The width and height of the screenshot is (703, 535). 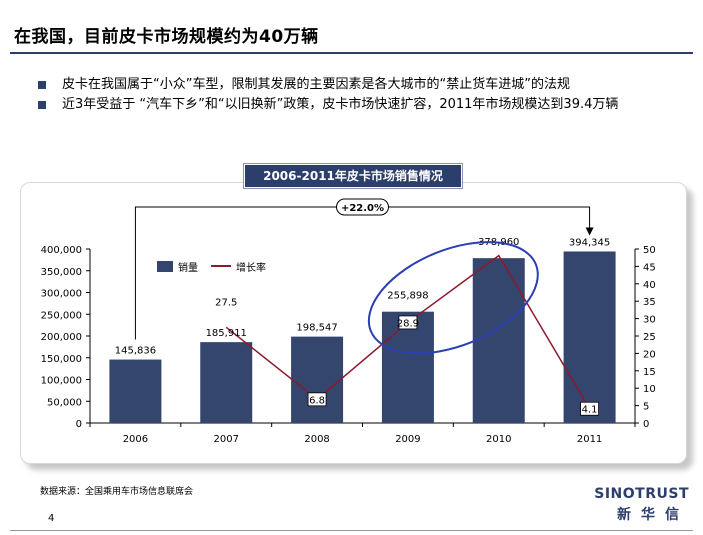 I want to click on left-tick-label: 400,000, so click(x=61, y=250).